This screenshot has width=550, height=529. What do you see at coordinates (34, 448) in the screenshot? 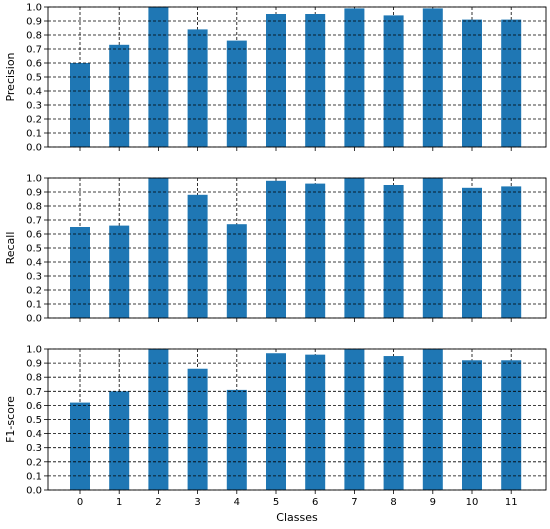
I see `f1-score-ytick-label: 0.3` at bounding box center [34, 448].